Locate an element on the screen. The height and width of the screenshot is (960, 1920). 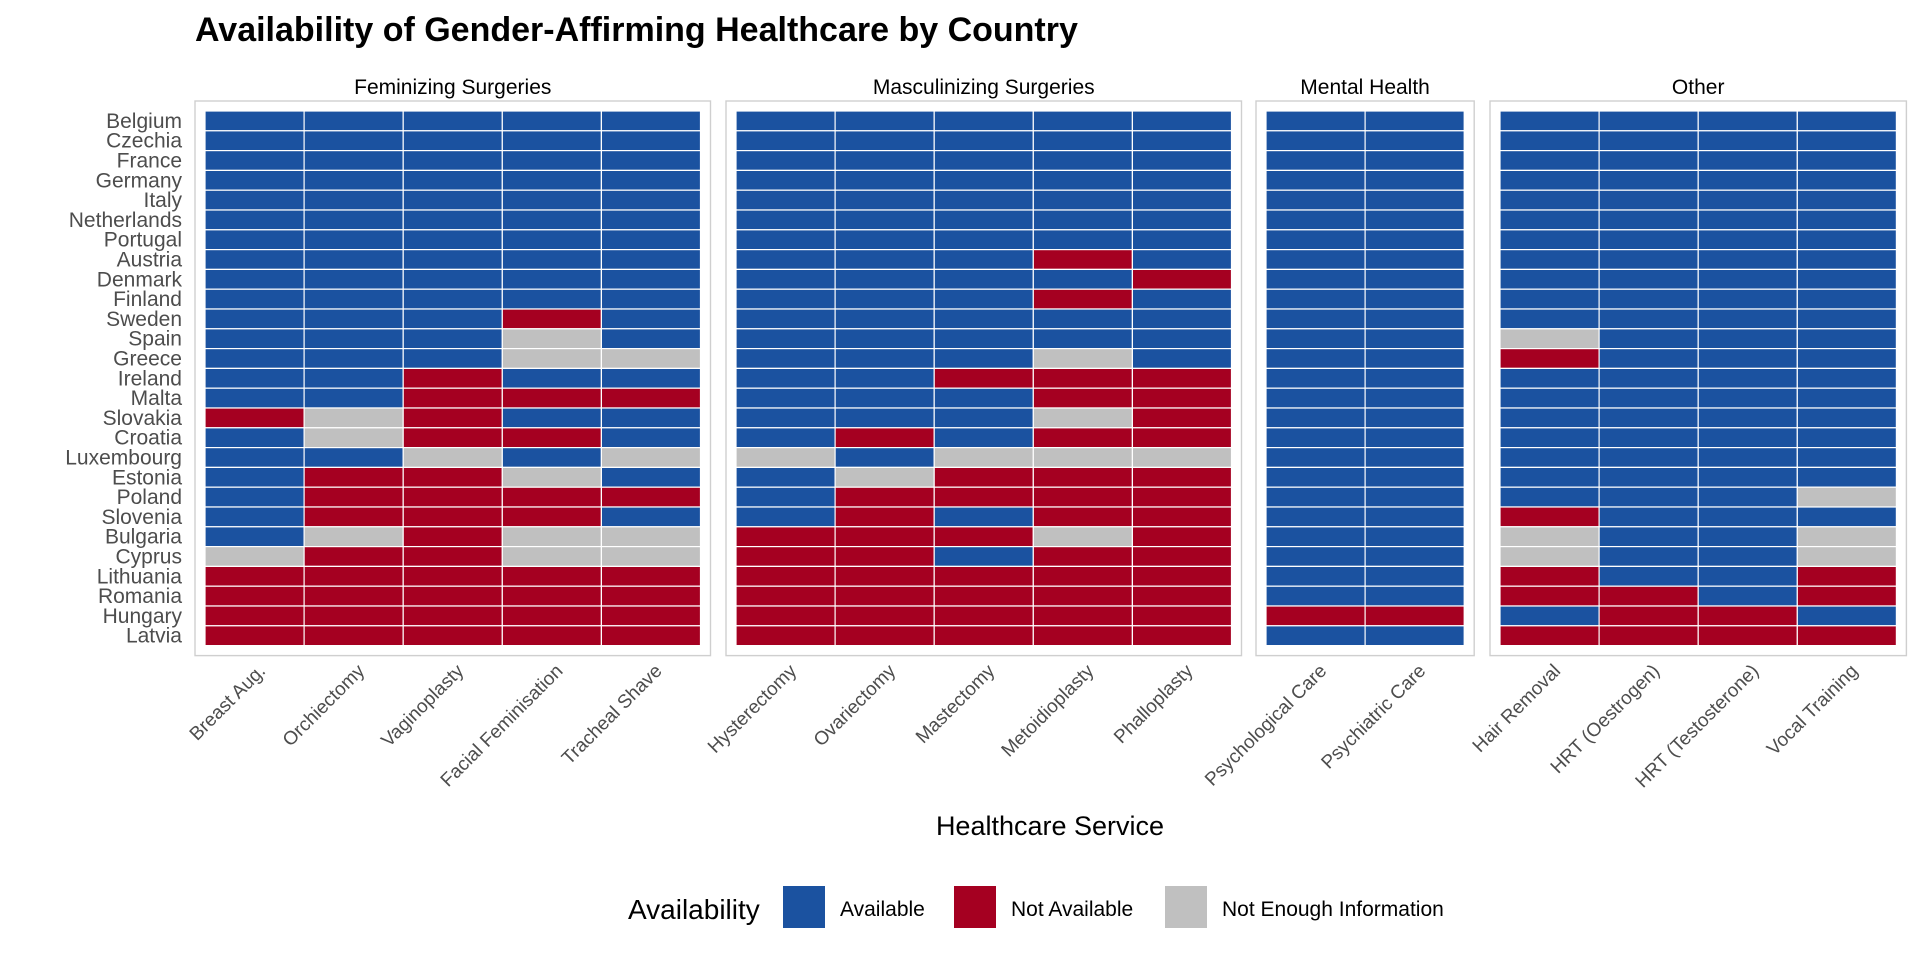
cell-netherlands-psychological-care is located at coordinates (1315, 220).